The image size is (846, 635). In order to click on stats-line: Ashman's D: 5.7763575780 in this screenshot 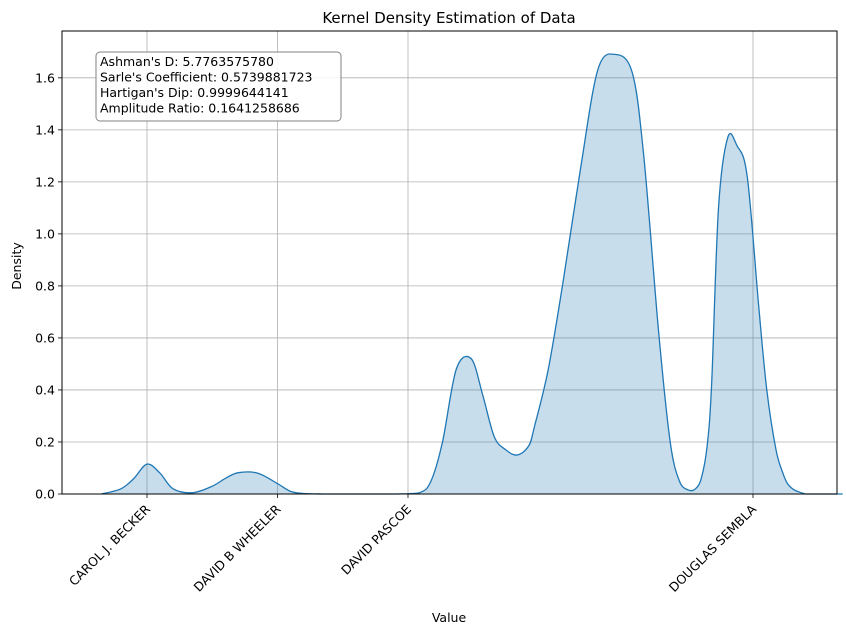, I will do `click(187, 61)`.